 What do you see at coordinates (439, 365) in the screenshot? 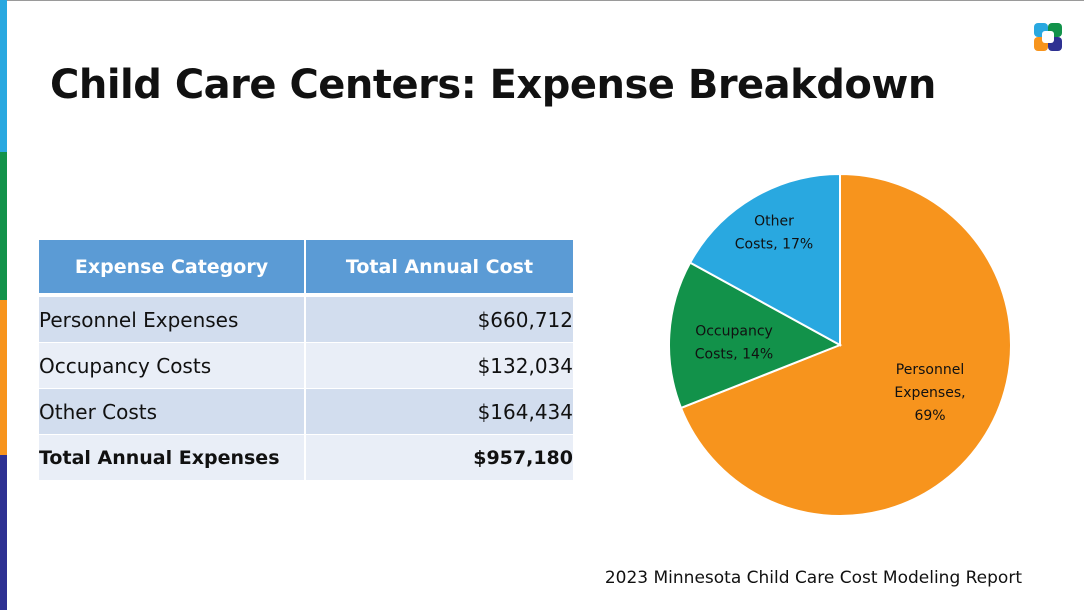
I see `row-cost: $132,034` at bounding box center [439, 365].